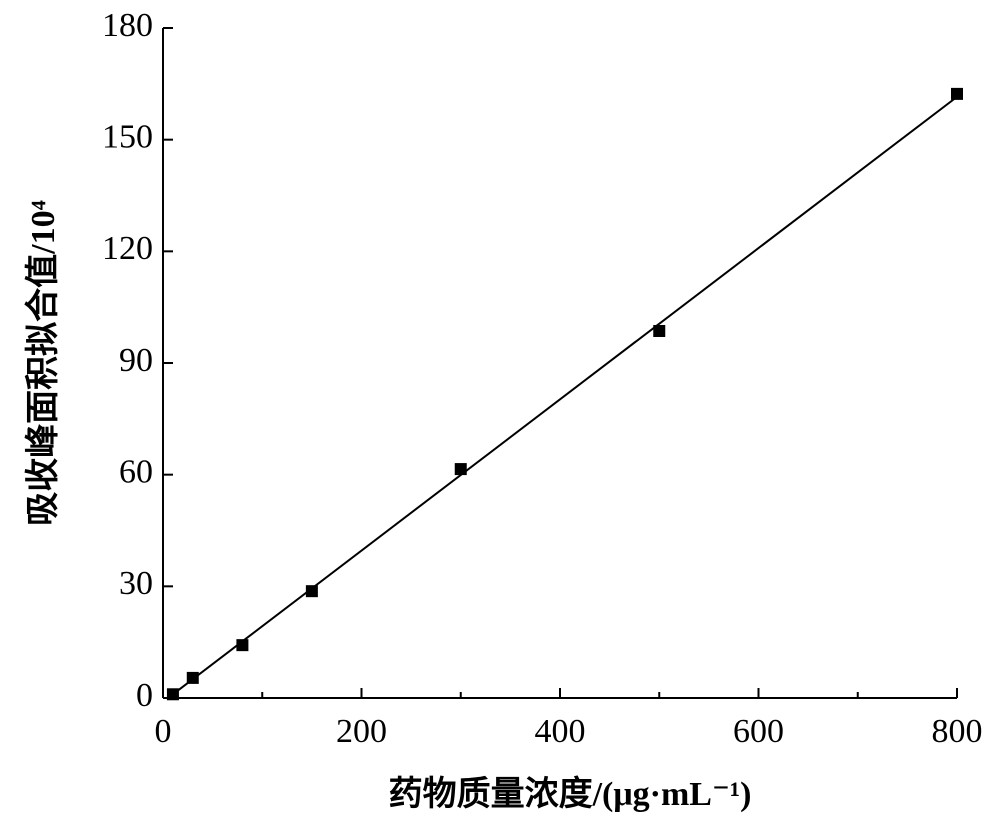  What do you see at coordinates (758, 731) in the screenshot?
I see `x-tick-label: 600` at bounding box center [758, 731].